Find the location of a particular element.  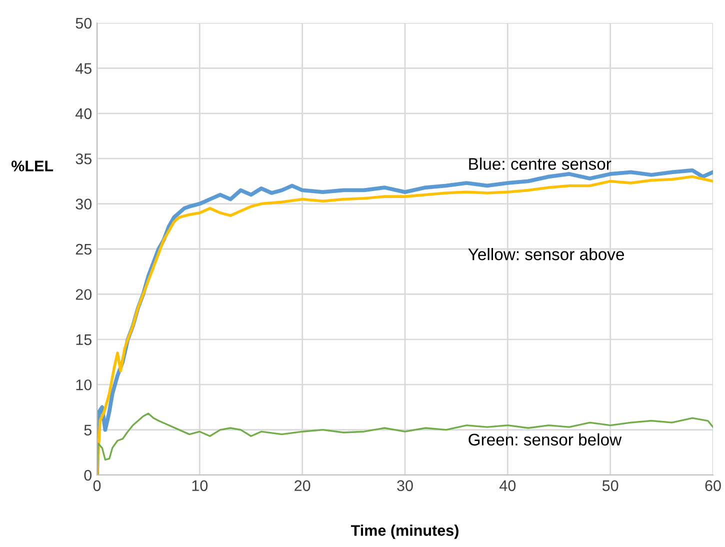

annotation: Yellow: sensor above is located at coordinates (546, 254).